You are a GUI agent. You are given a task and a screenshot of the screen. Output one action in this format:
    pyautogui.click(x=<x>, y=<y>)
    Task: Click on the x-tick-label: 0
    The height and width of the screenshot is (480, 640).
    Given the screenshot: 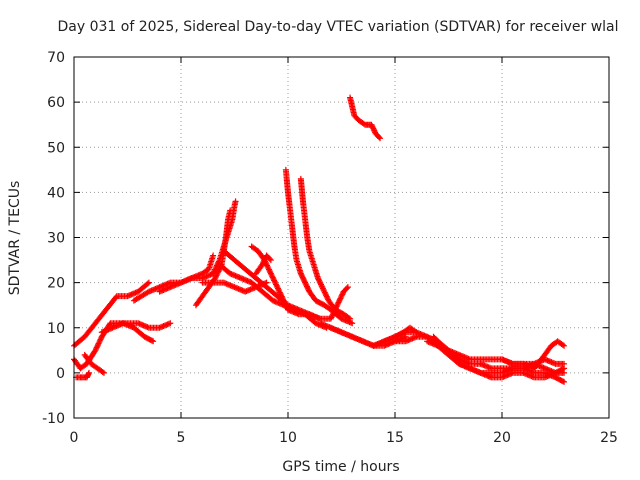 What is the action you would take?
    pyautogui.click(x=74, y=438)
    